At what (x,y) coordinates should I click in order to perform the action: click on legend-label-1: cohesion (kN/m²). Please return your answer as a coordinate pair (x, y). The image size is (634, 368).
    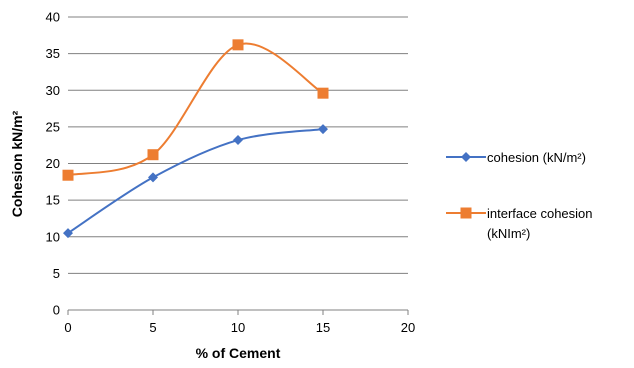
    Looking at the image, I should click on (536, 157).